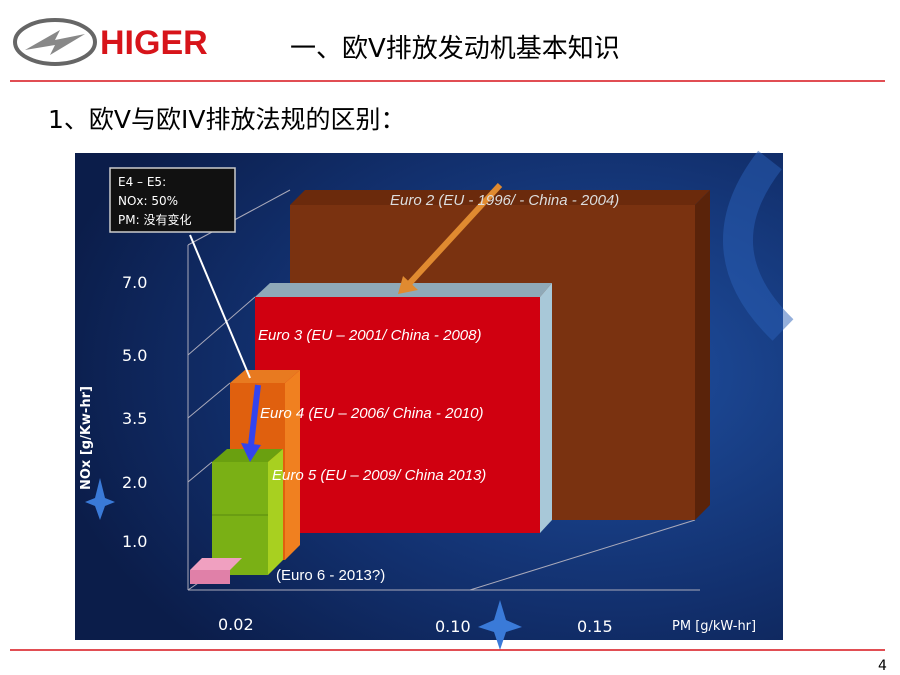 The height and width of the screenshot is (675, 900). Describe the element at coordinates (504, 200) in the screenshot. I see `series-label: Euro 2 (EU - 1996/ - China - 2004)` at that location.